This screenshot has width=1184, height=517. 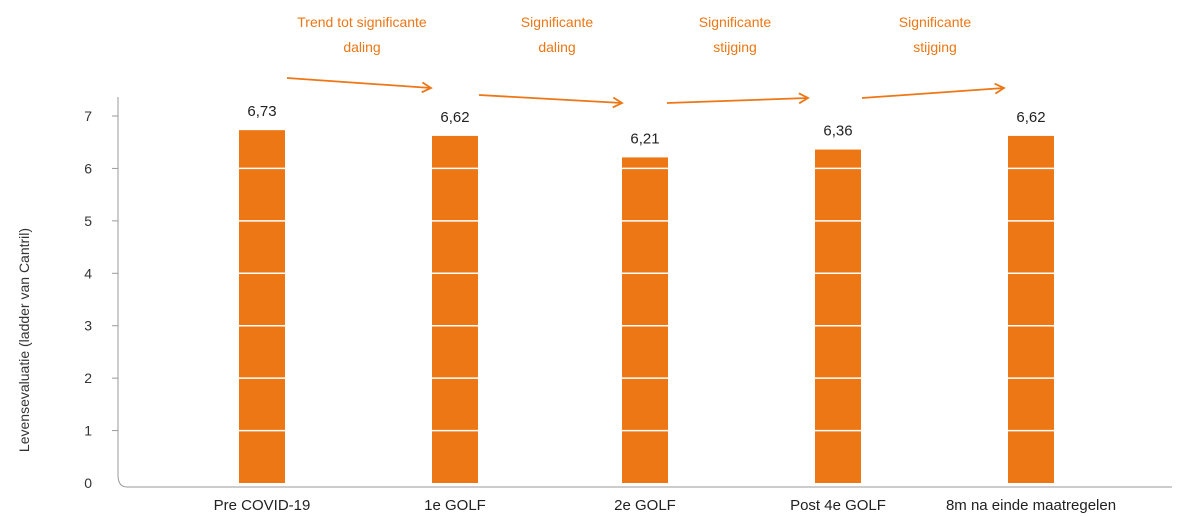 I want to click on x-axis-line, so click(x=644, y=481).